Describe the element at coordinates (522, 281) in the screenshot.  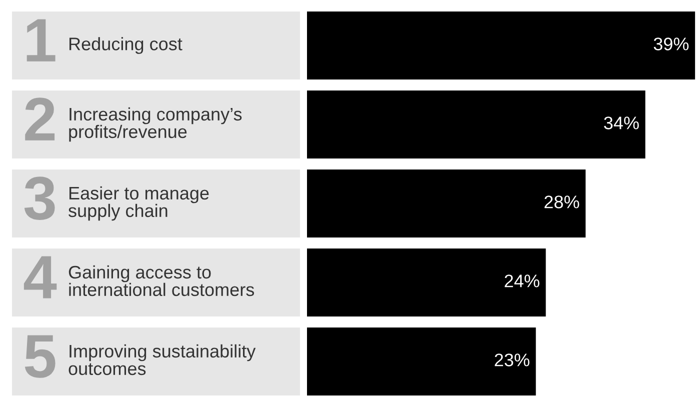
I see `data-label: 24%` at that location.